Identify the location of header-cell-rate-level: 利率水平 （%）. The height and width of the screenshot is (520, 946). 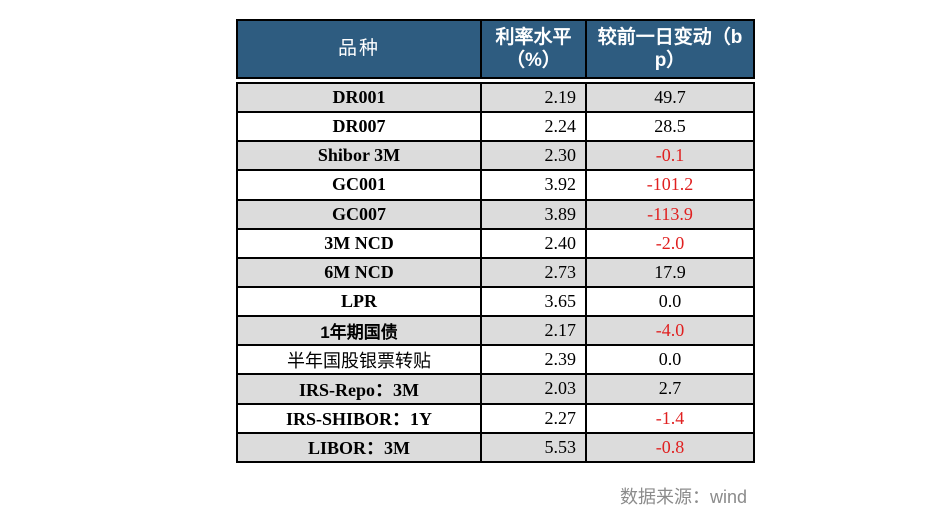
(532, 49).